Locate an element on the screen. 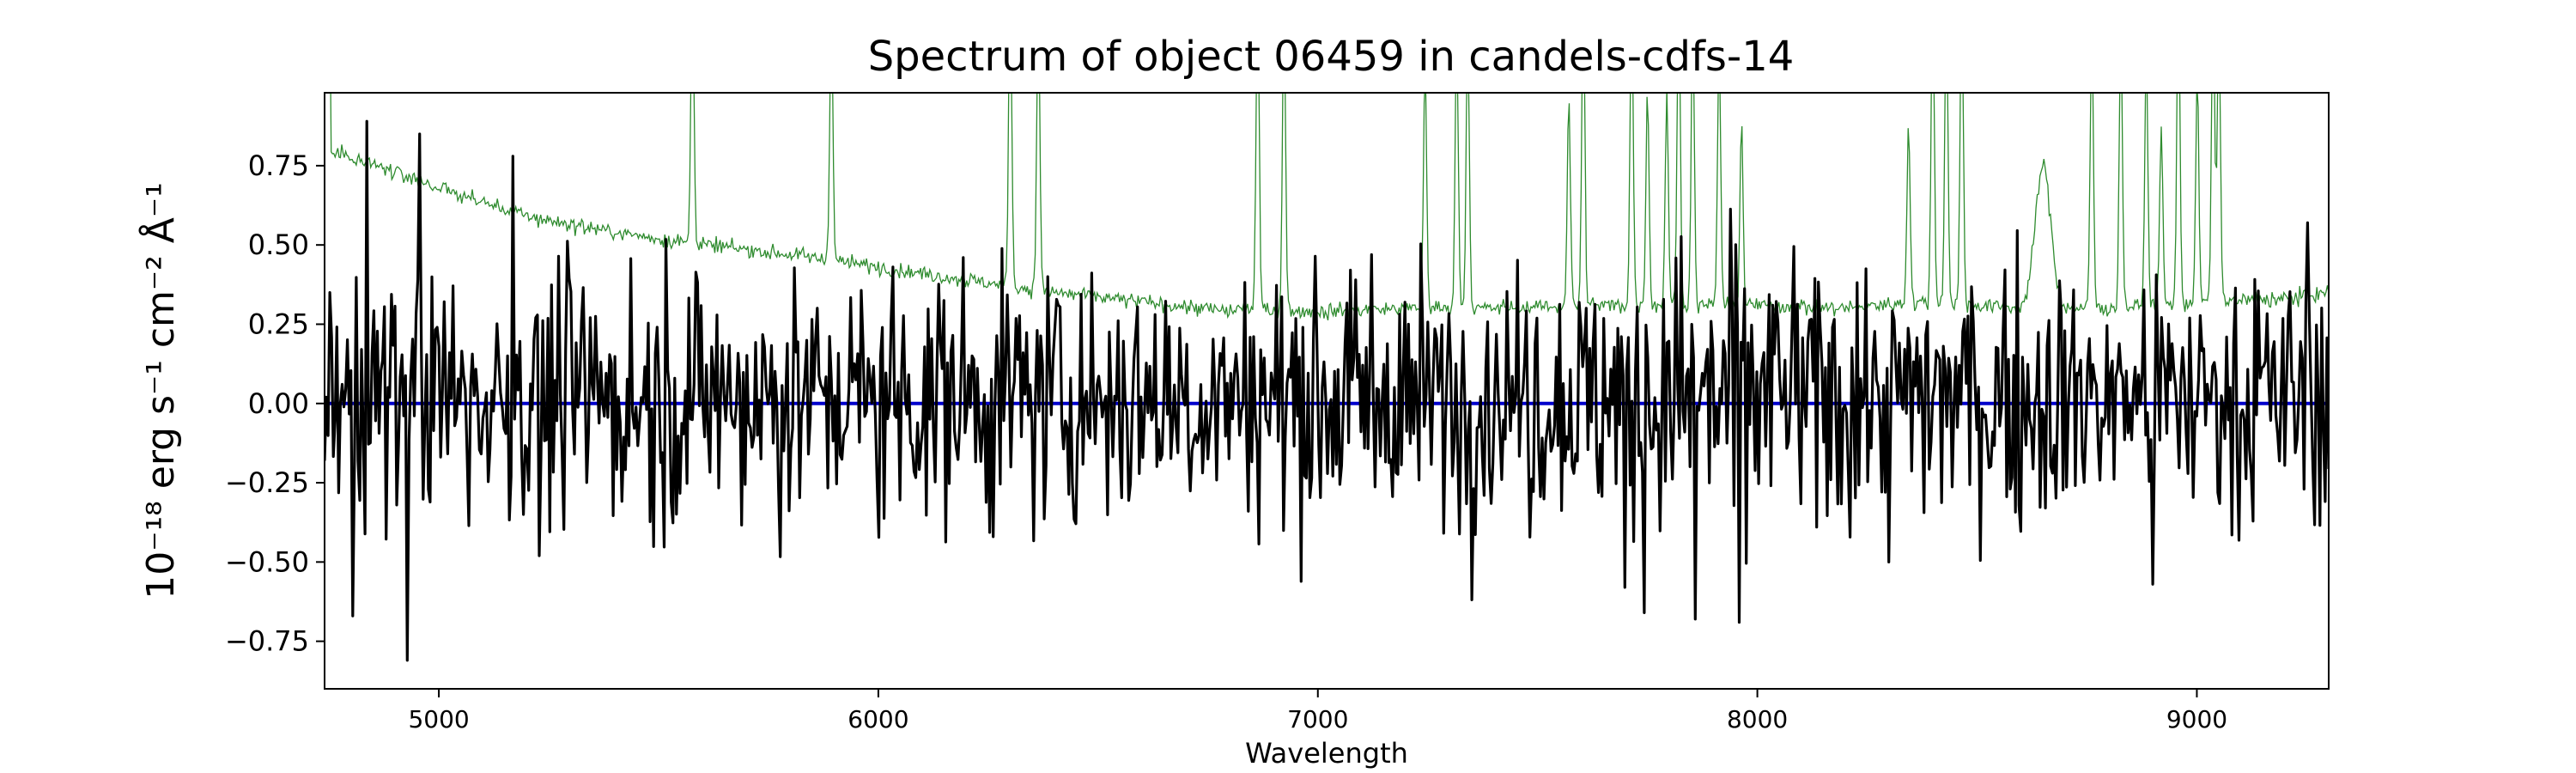 This screenshot has width=2576, height=773. x-axis-label: Wavelength is located at coordinates (1327, 753).